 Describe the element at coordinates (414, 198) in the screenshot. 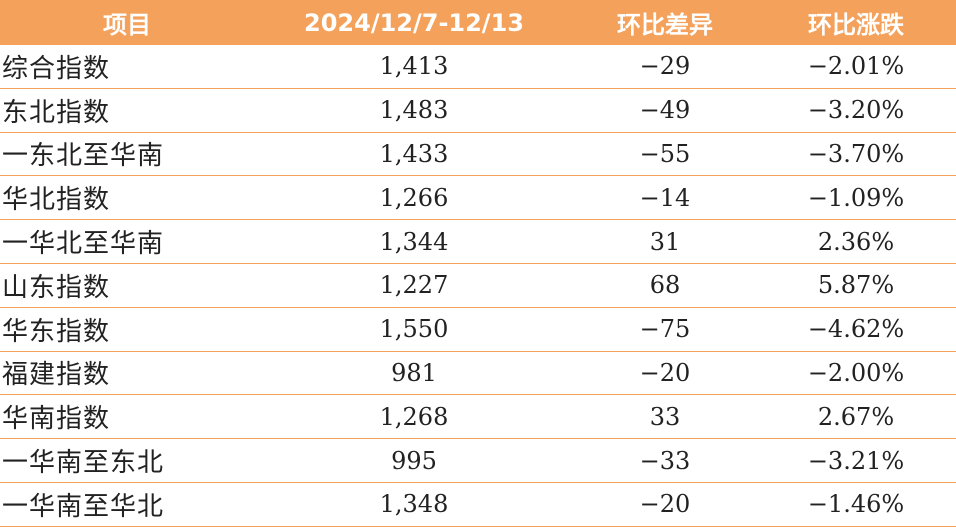

I see `row-value: 1,266` at that location.